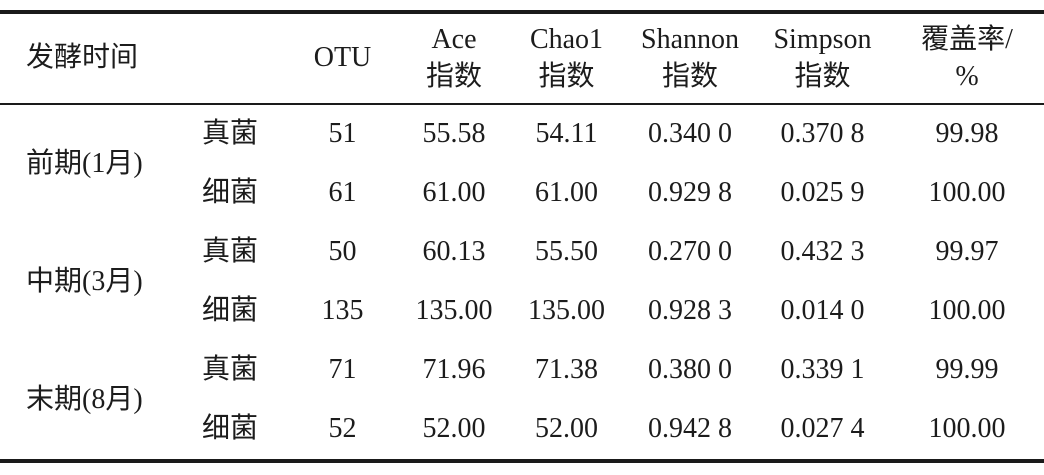  Describe the element at coordinates (822, 58) in the screenshot. I see `header-simpson-index: Simpson 指数` at that location.